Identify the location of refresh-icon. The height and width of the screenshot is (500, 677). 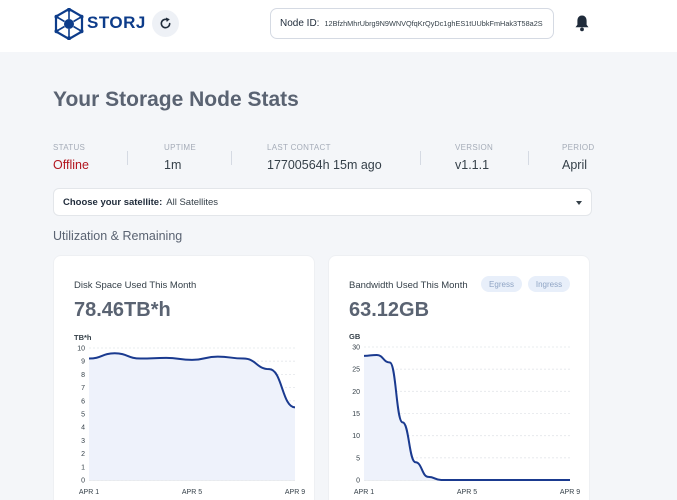
(165, 23).